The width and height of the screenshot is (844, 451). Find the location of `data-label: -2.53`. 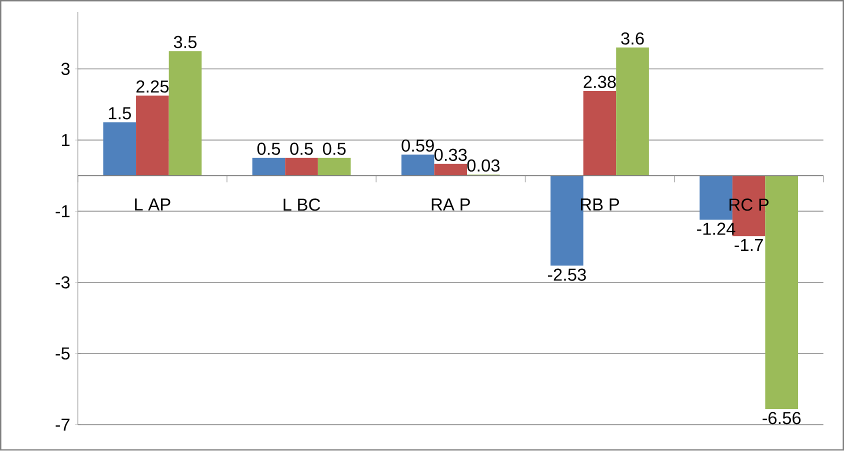

data-label: -2.53 is located at coordinates (567, 275).